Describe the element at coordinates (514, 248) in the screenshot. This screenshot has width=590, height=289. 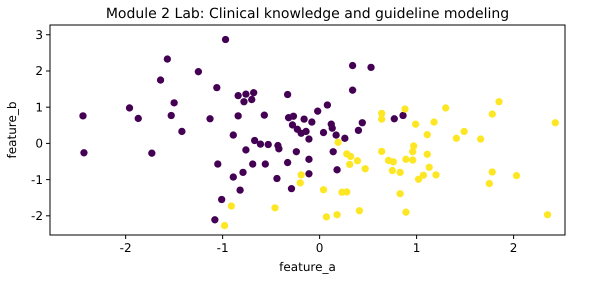
I see `x-tick-label: 2` at that location.